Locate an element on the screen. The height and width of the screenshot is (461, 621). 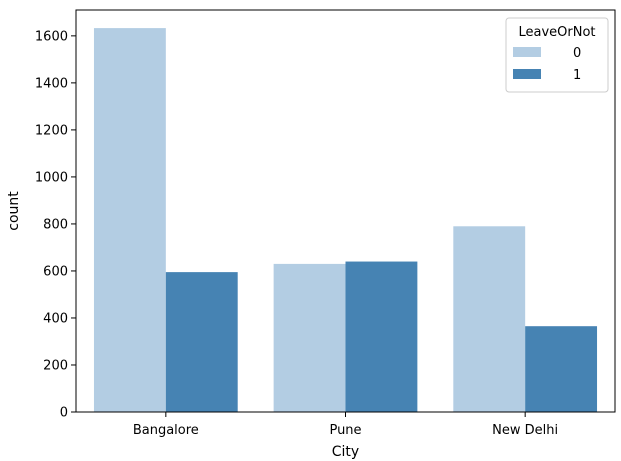
x-tick-label: New Delhi is located at coordinates (525, 430).